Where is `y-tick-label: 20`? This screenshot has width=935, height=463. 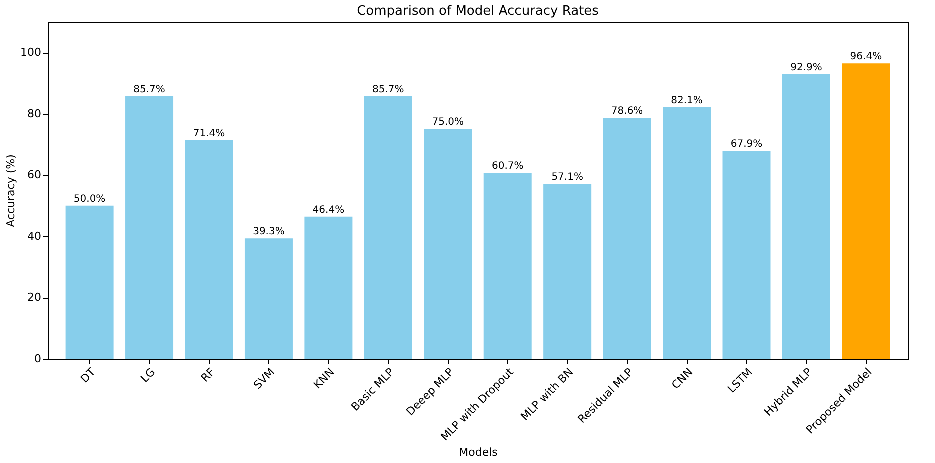 y-tick-label: 20 is located at coordinates (35, 297).